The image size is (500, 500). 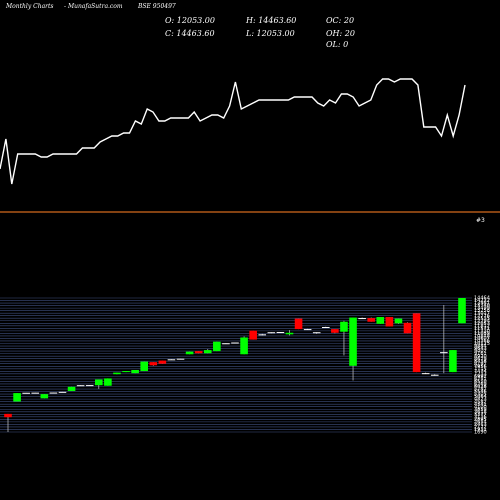 I want to click on y-tick-label: 12535, so click(x=482, y=319).